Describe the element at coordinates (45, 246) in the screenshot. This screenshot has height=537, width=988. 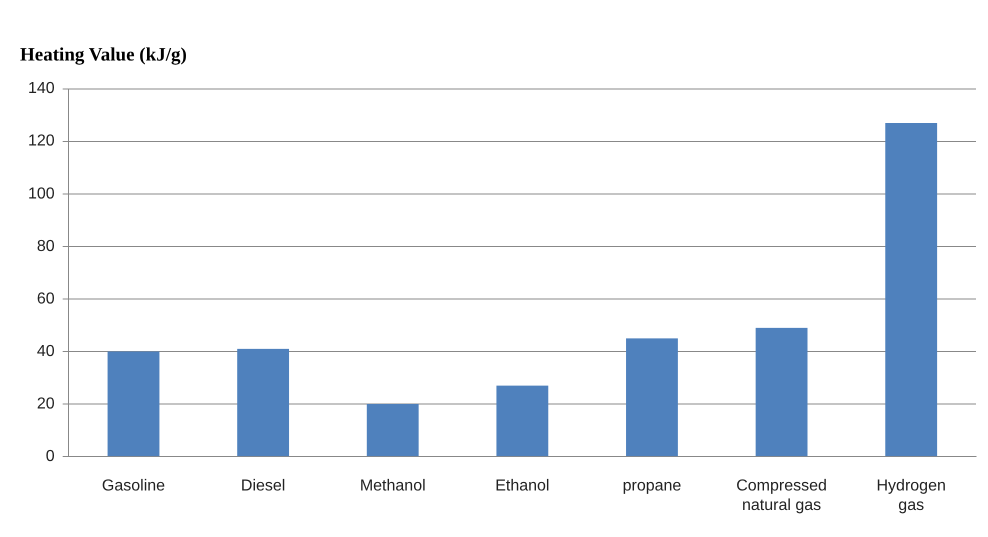
I see `y-tick-label: 80` at that location.